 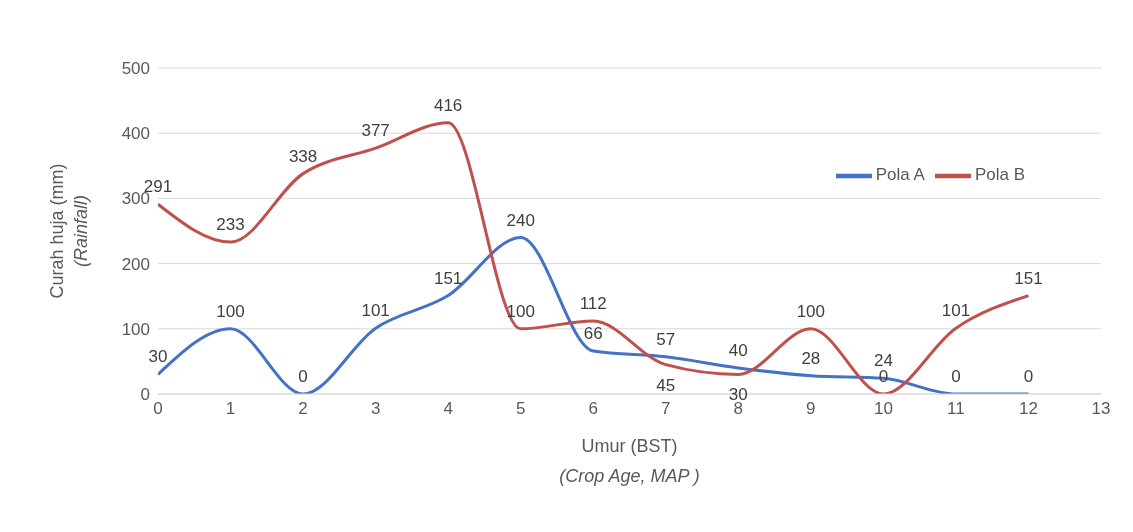 What do you see at coordinates (883, 361) in the screenshot?
I see `data-label: 24` at bounding box center [883, 361].